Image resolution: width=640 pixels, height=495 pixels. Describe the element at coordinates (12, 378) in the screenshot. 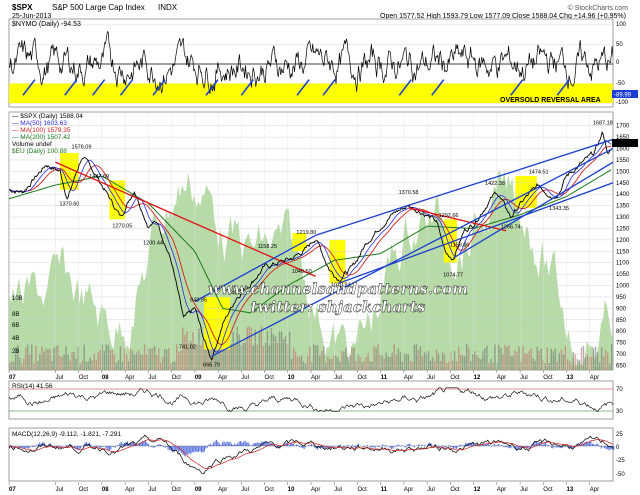

I see `x-tick-label: 07` at that location.